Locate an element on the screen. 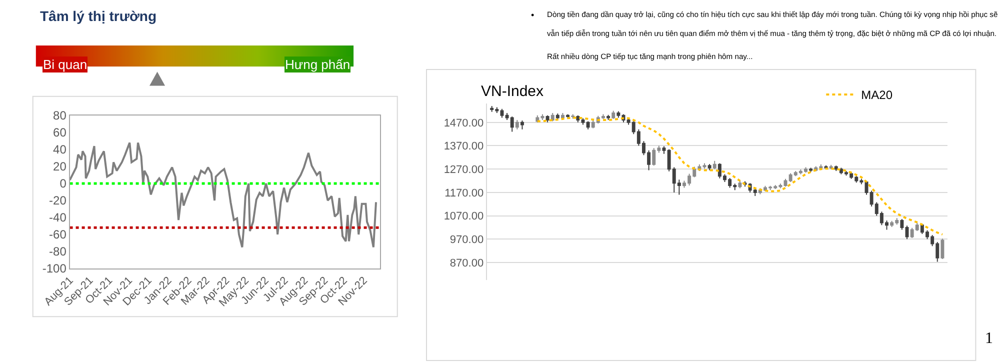  text: Bi quan is located at coordinates (65, 64).